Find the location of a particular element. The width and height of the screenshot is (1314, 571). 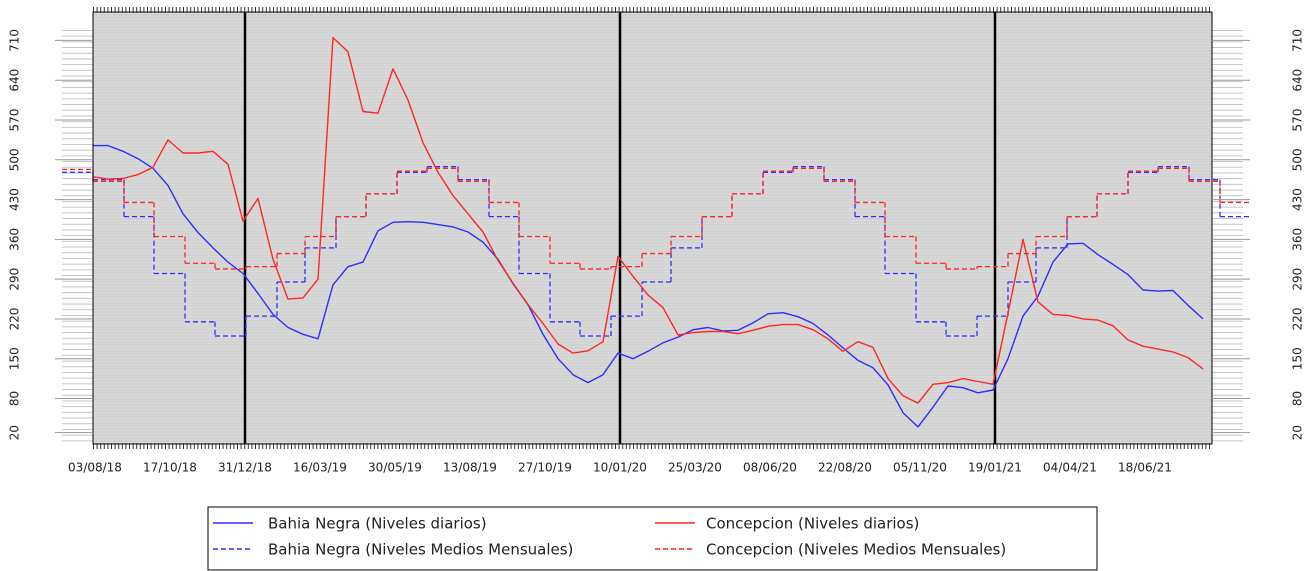

y-tick-label: 20 is located at coordinates (15, 432).